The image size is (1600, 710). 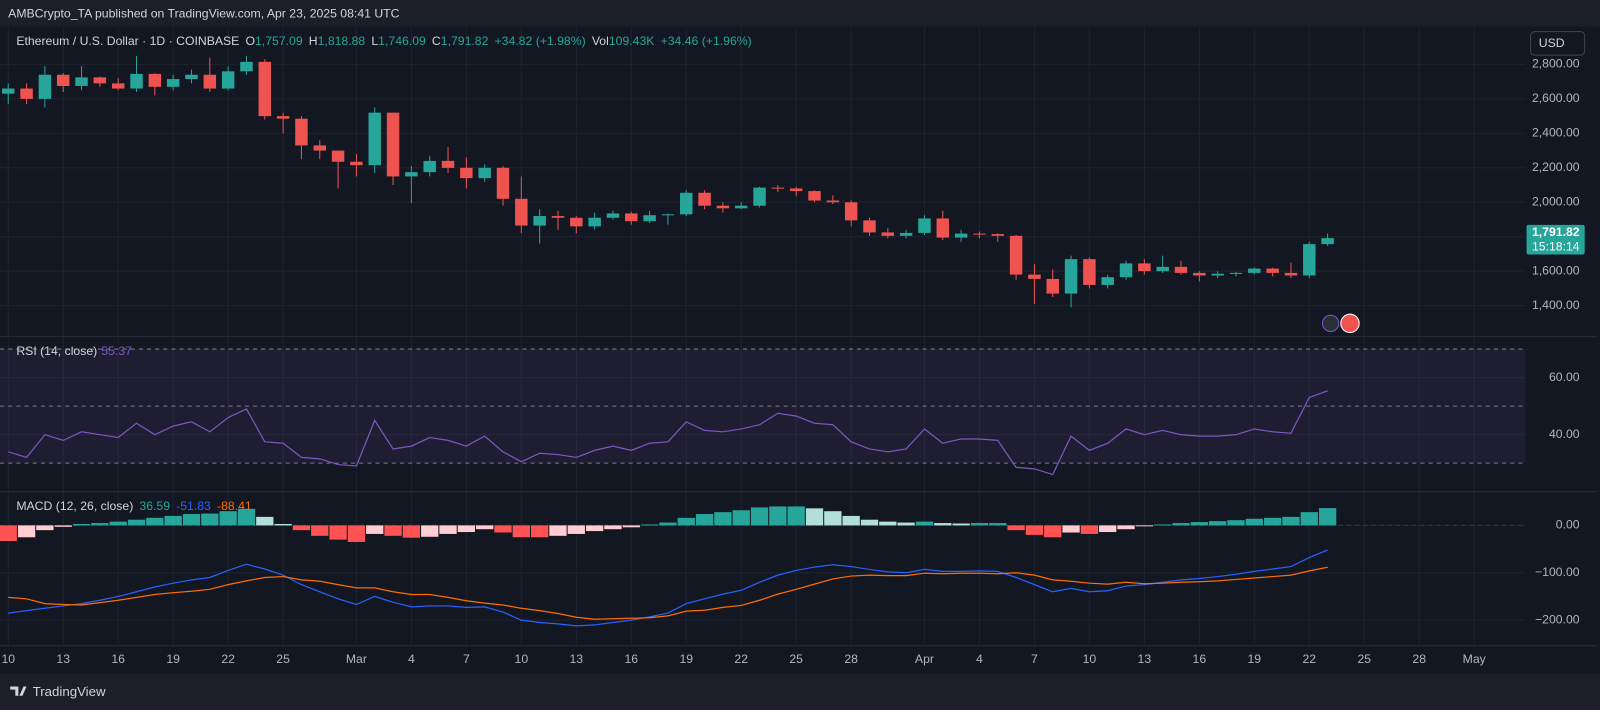 I want to click on volume-change: +34.46 (+1.96%), so click(x=706, y=41).